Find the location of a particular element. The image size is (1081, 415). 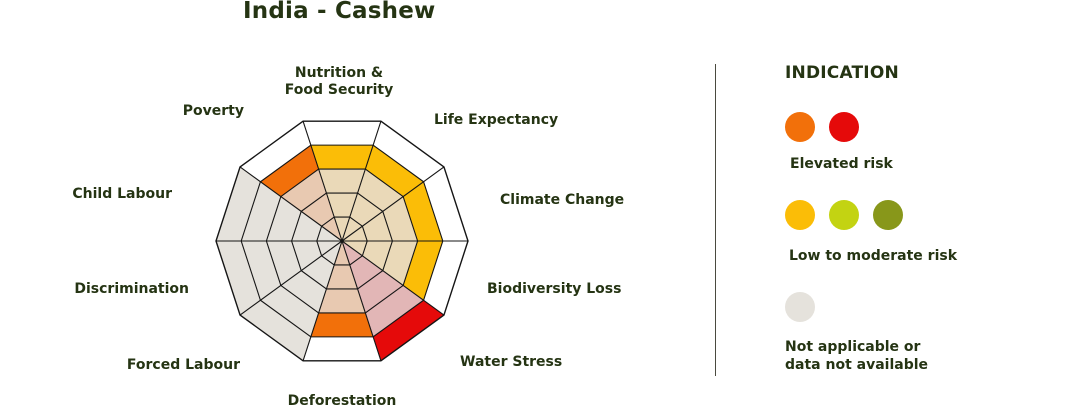

axis-label-6: Deforestation is located at coordinates (342, 401).